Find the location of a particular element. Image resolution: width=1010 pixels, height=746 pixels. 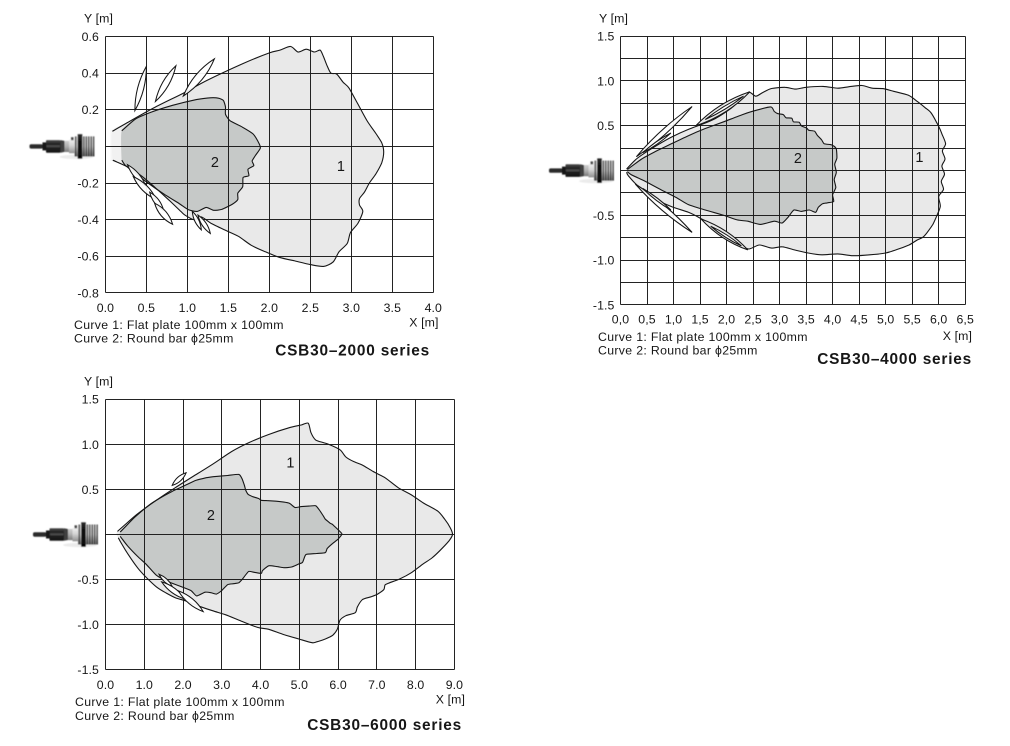

svg-text: 4,5 is located at coordinates (858, 320).